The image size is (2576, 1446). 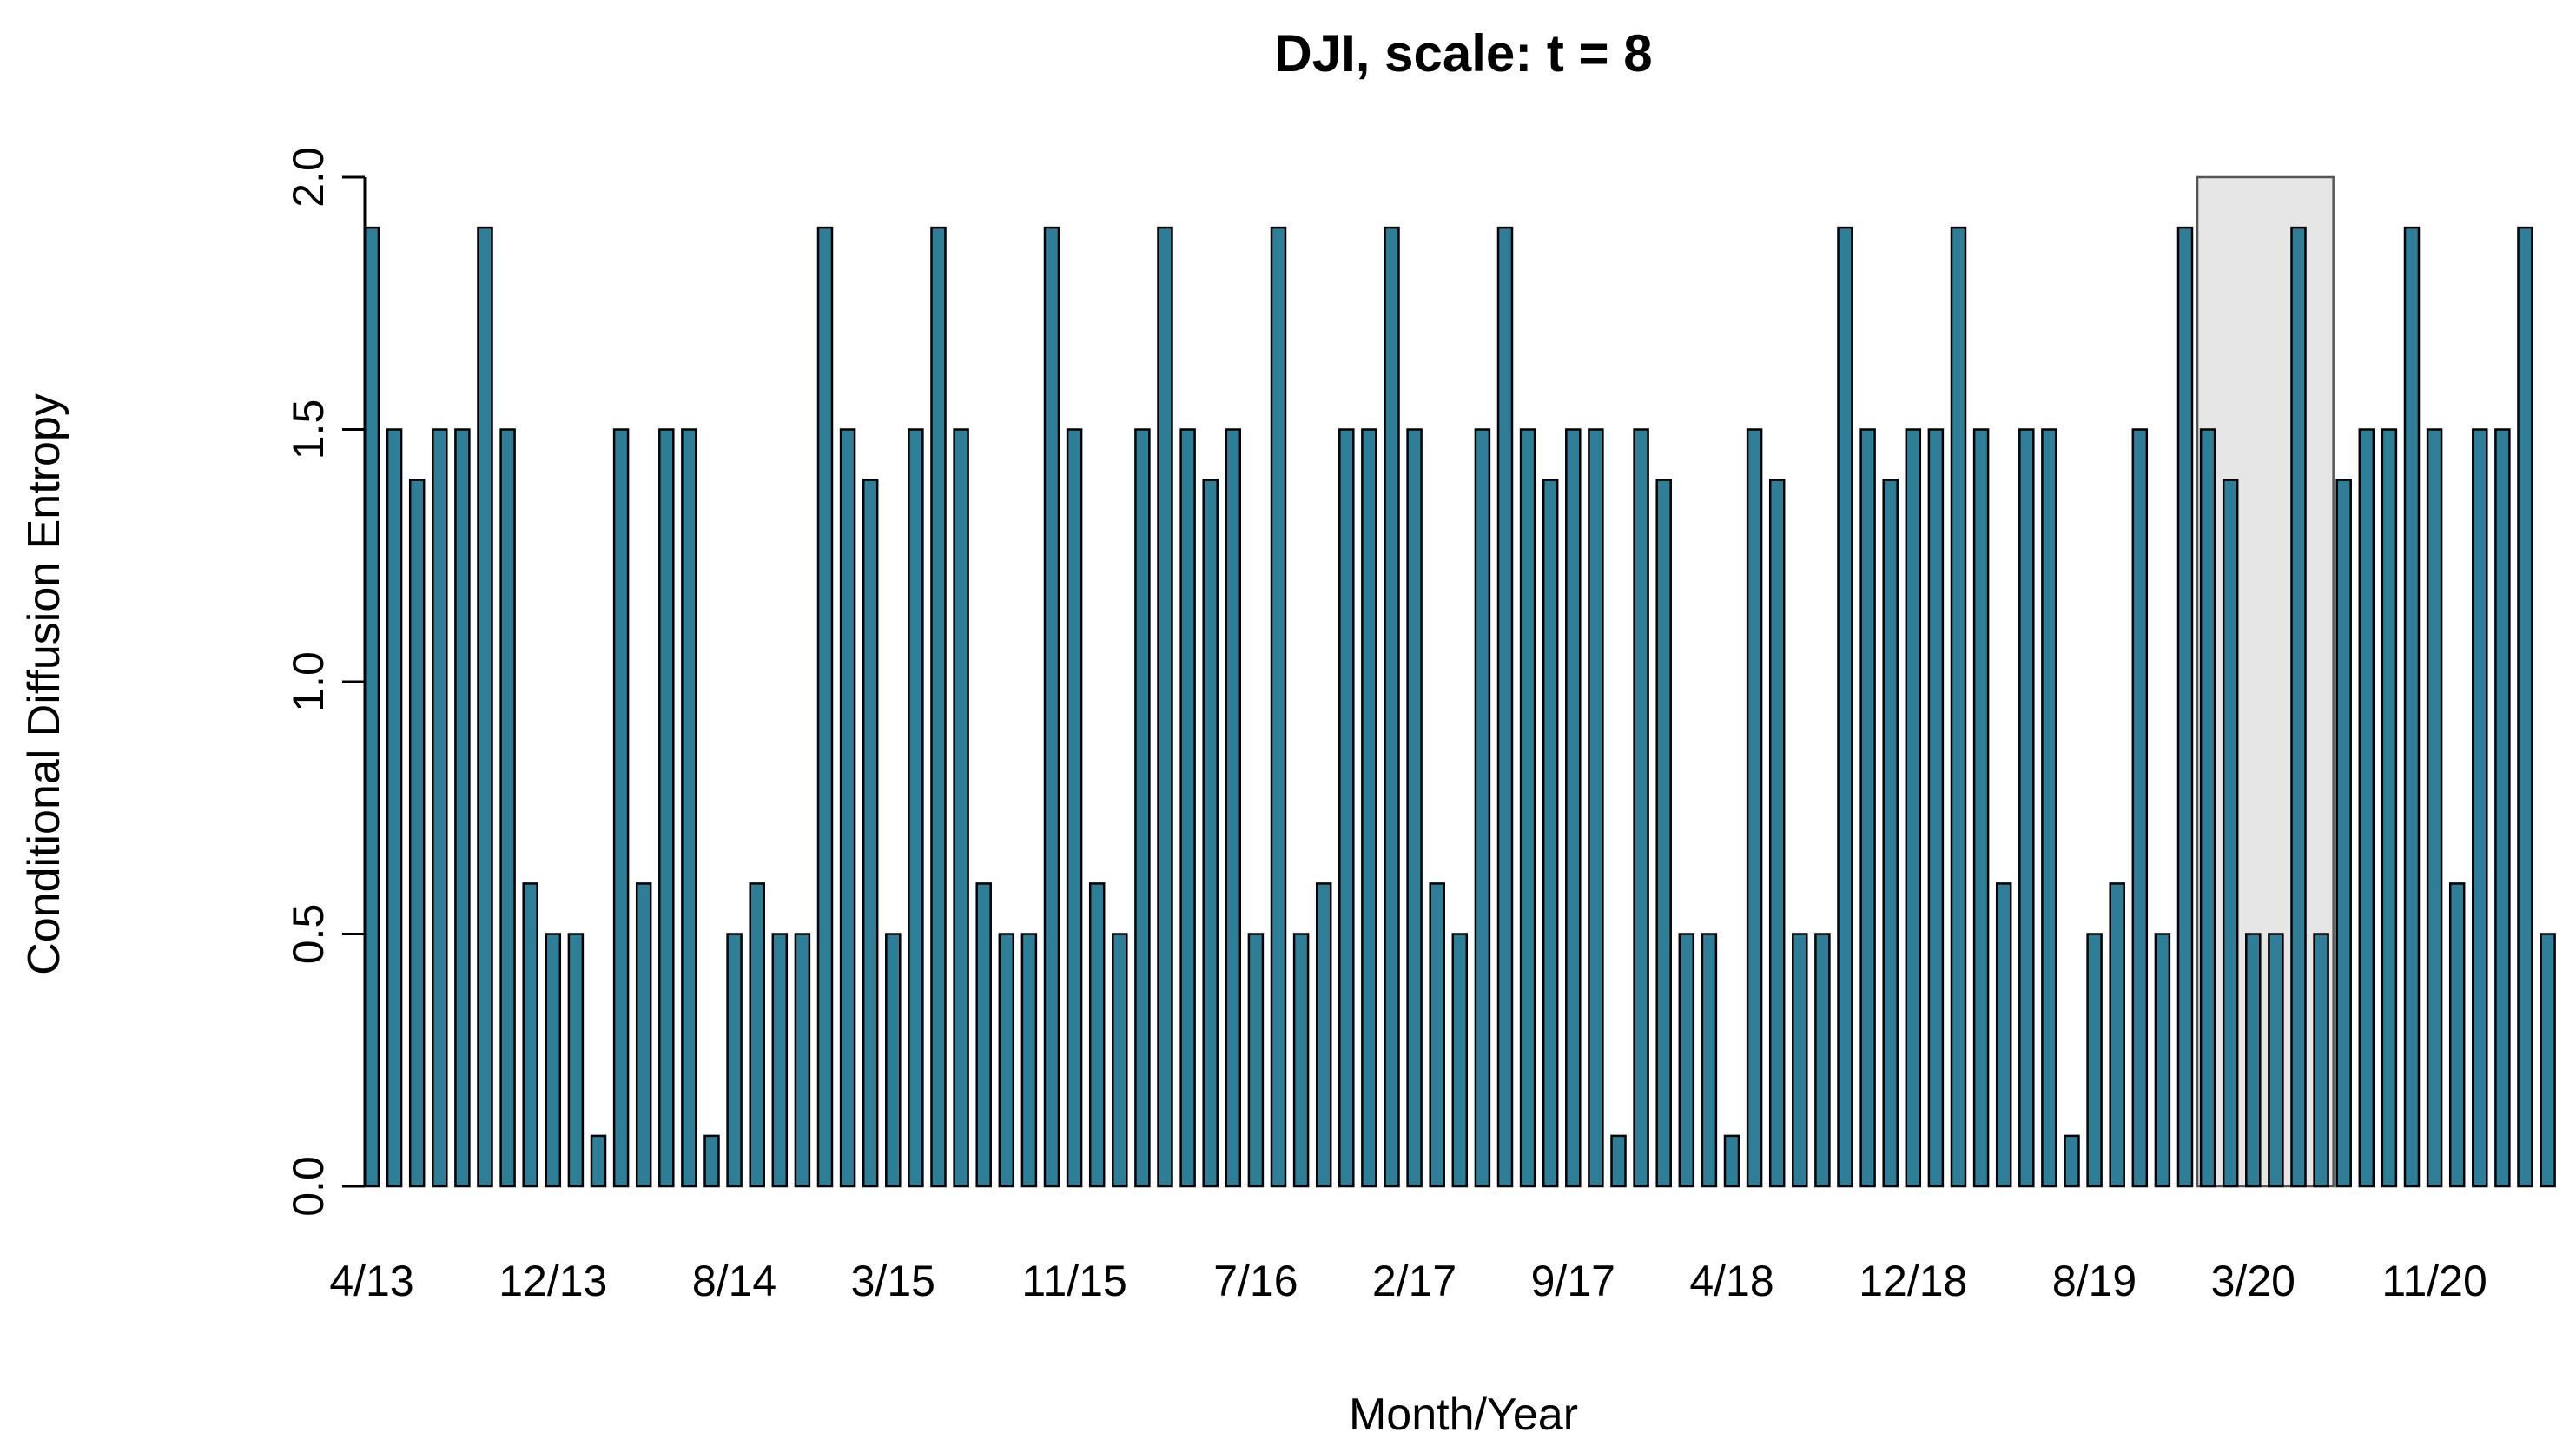 What do you see at coordinates (553, 1281) in the screenshot?
I see `x-tick-label-1: 12/13` at bounding box center [553, 1281].